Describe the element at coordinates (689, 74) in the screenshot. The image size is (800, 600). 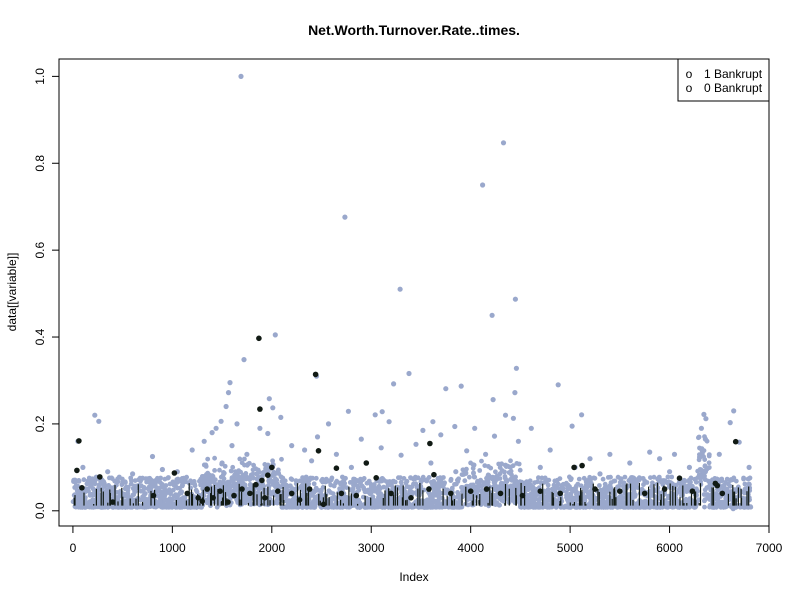
I see `legend-symbol-1: o` at that location.